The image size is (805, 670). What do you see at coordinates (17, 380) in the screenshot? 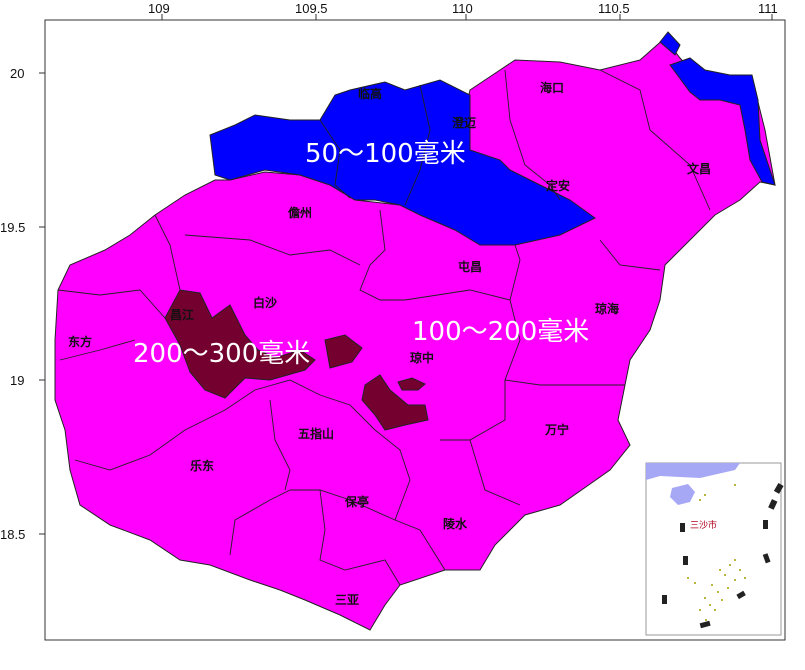
I see `y-tick-19: 19` at bounding box center [17, 380].